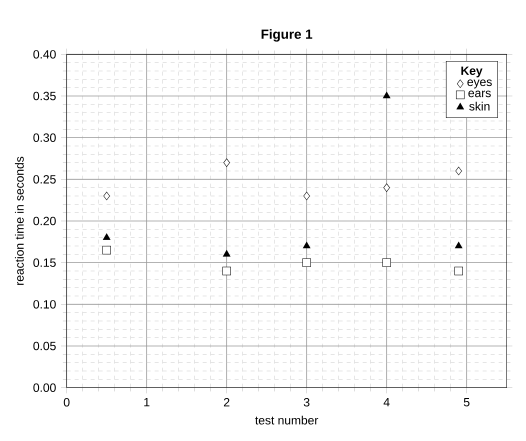 The width and height of the screenshot is (526, 441). I want to click on y-tick-label: 0.15, so click(44, 262).